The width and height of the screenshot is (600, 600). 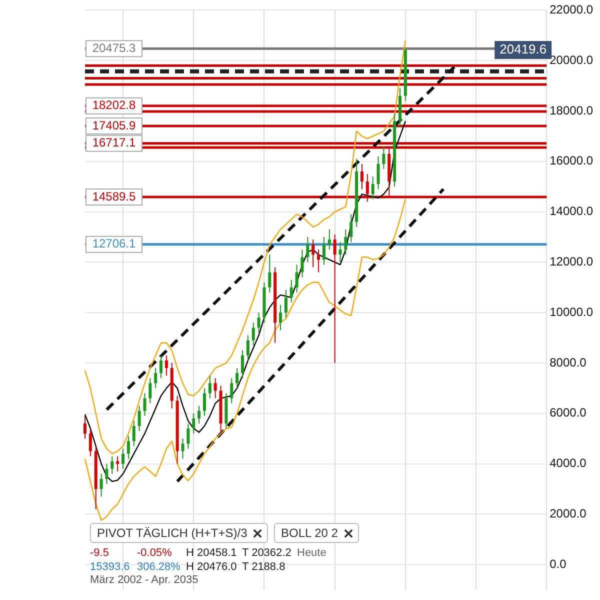 I want to click on ref-line-label: 17405.9, so click(x=114, y=125).